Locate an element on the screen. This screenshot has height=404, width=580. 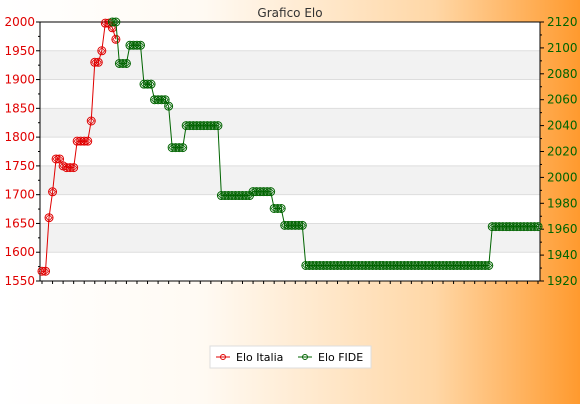
right-axis-tick-label: 2040 is located at coordinates (562, 126).